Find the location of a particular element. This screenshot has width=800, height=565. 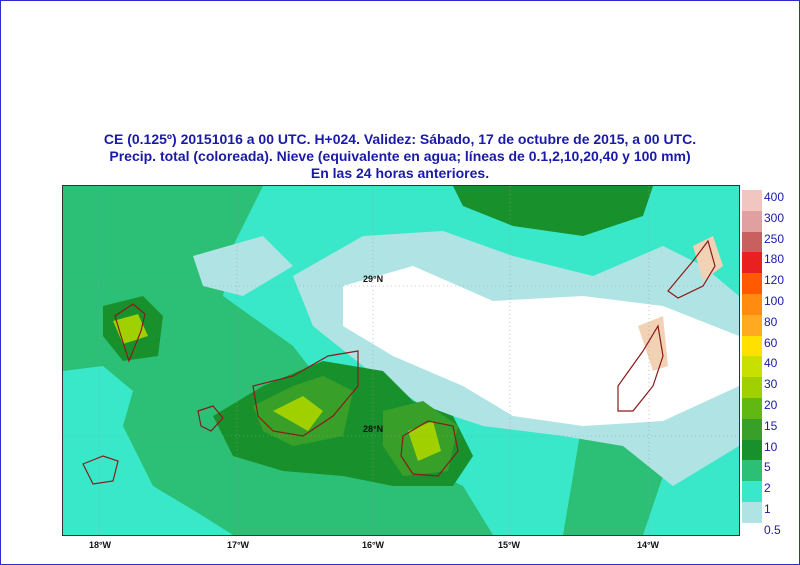

title-line-3: En las 24 horas anteriores. is located at coordinates (400, 173).